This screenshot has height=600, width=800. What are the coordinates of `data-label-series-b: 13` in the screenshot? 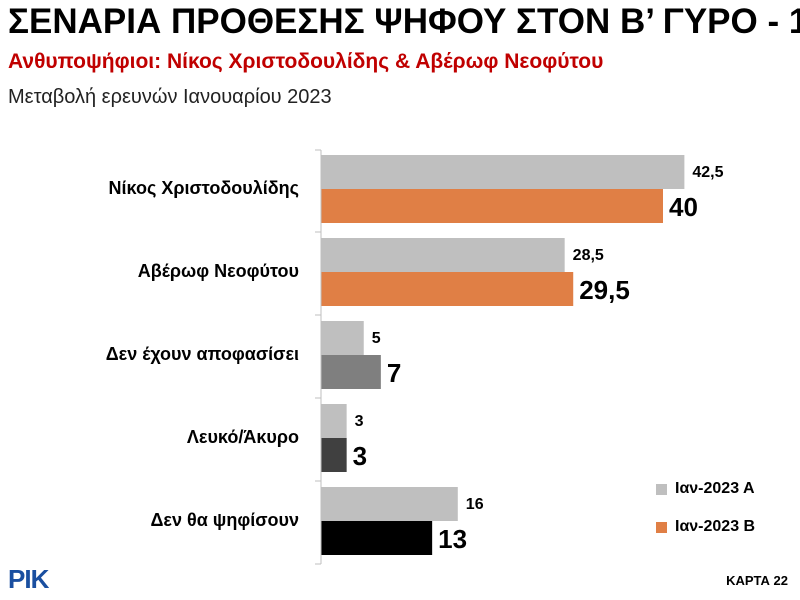 It's located at (452, 539).